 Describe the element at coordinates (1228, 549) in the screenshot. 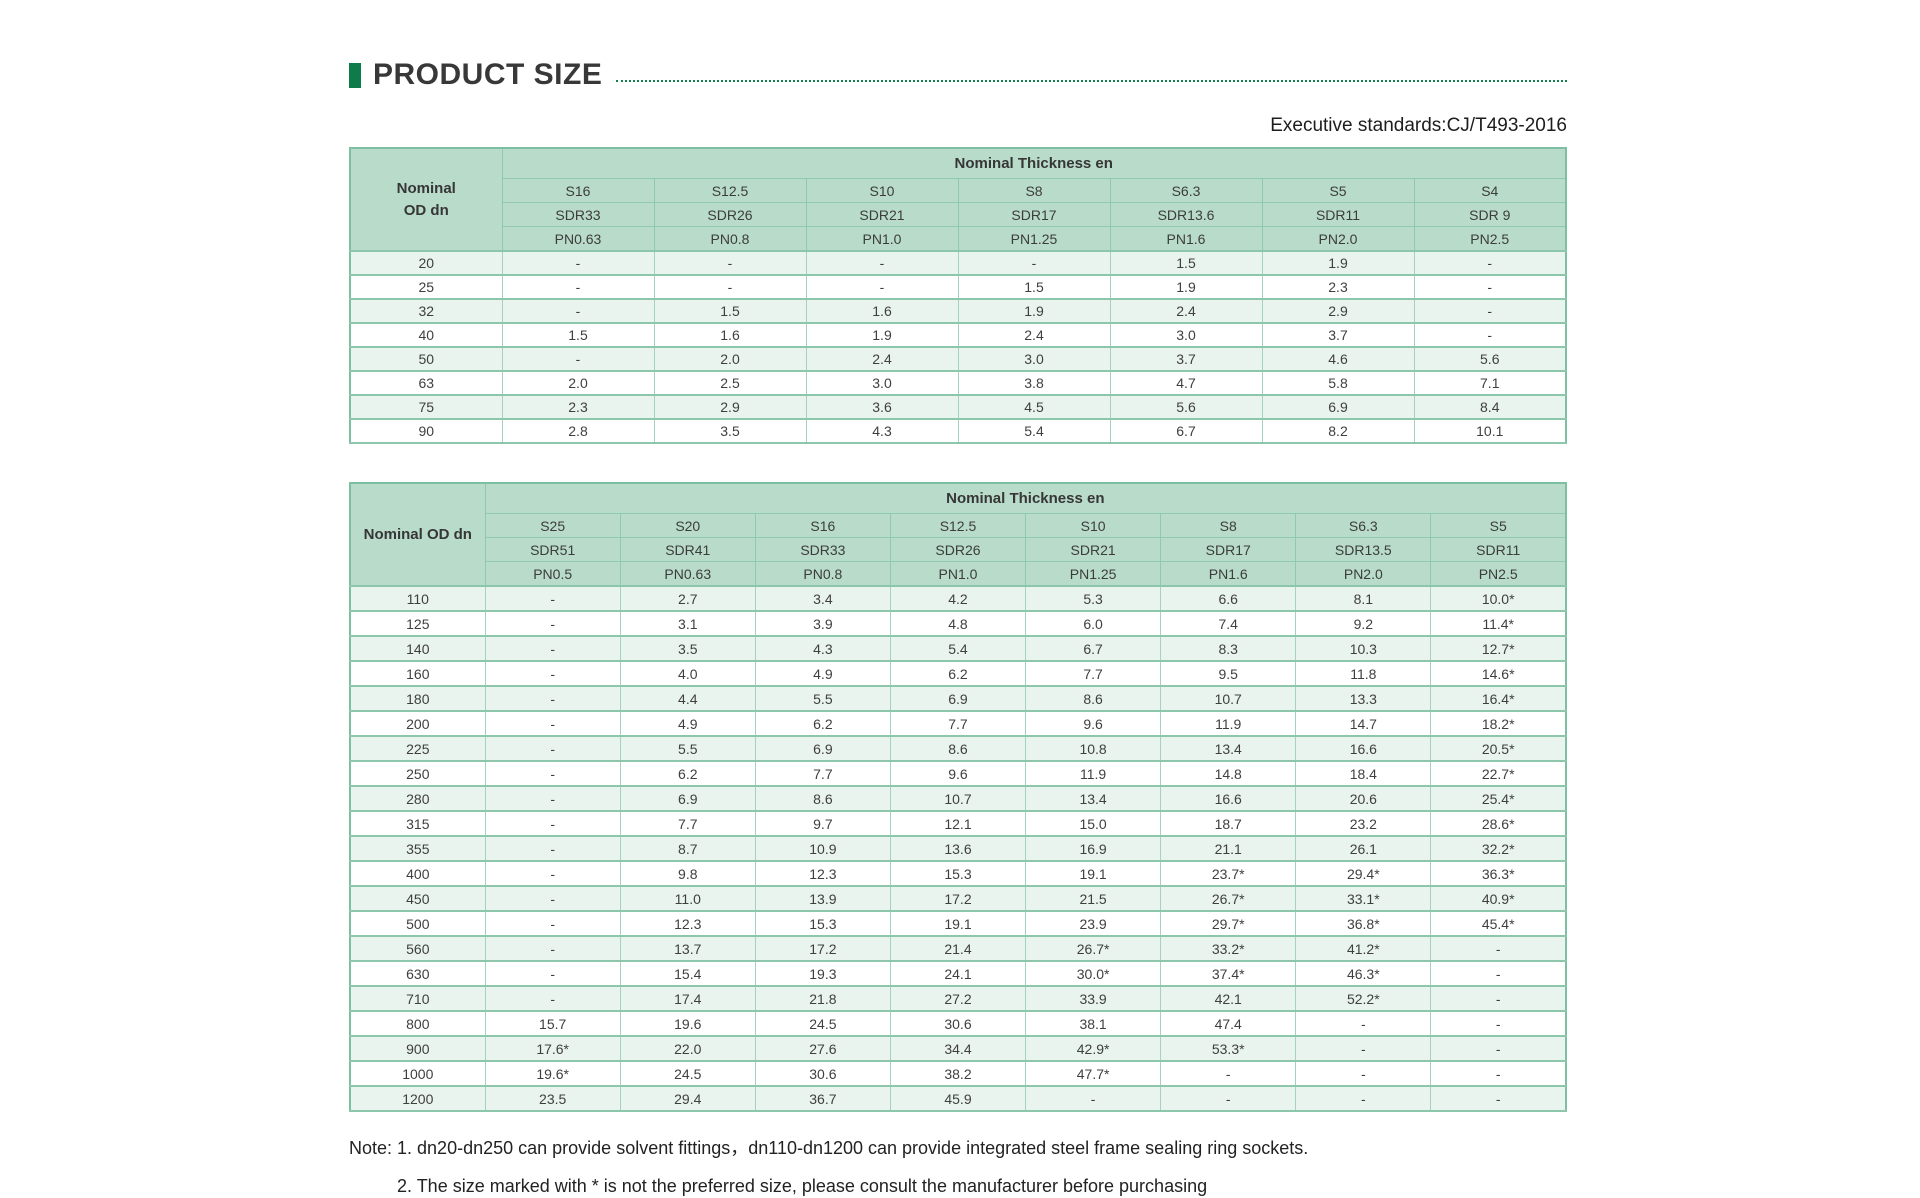

I see `sdr-header-cell: SDR17` at that location.